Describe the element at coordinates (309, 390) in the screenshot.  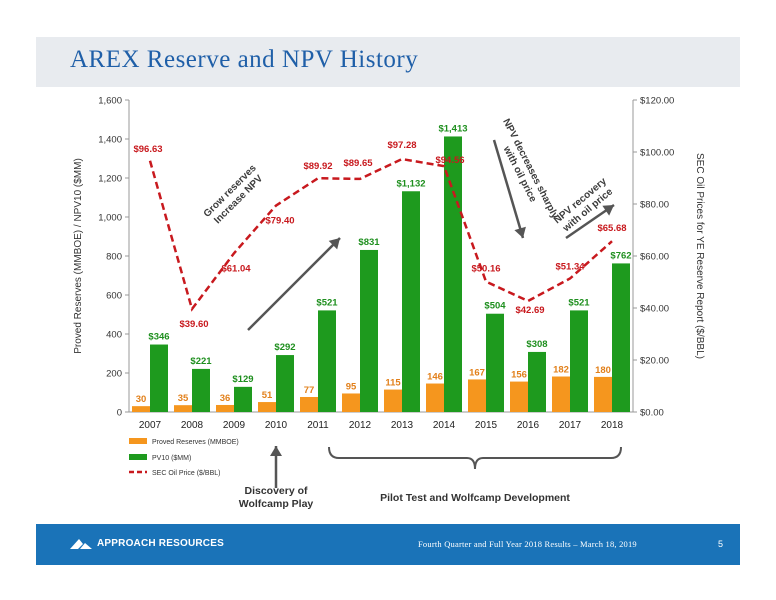
I see `data-label-proved-reserves: 77` at that location.